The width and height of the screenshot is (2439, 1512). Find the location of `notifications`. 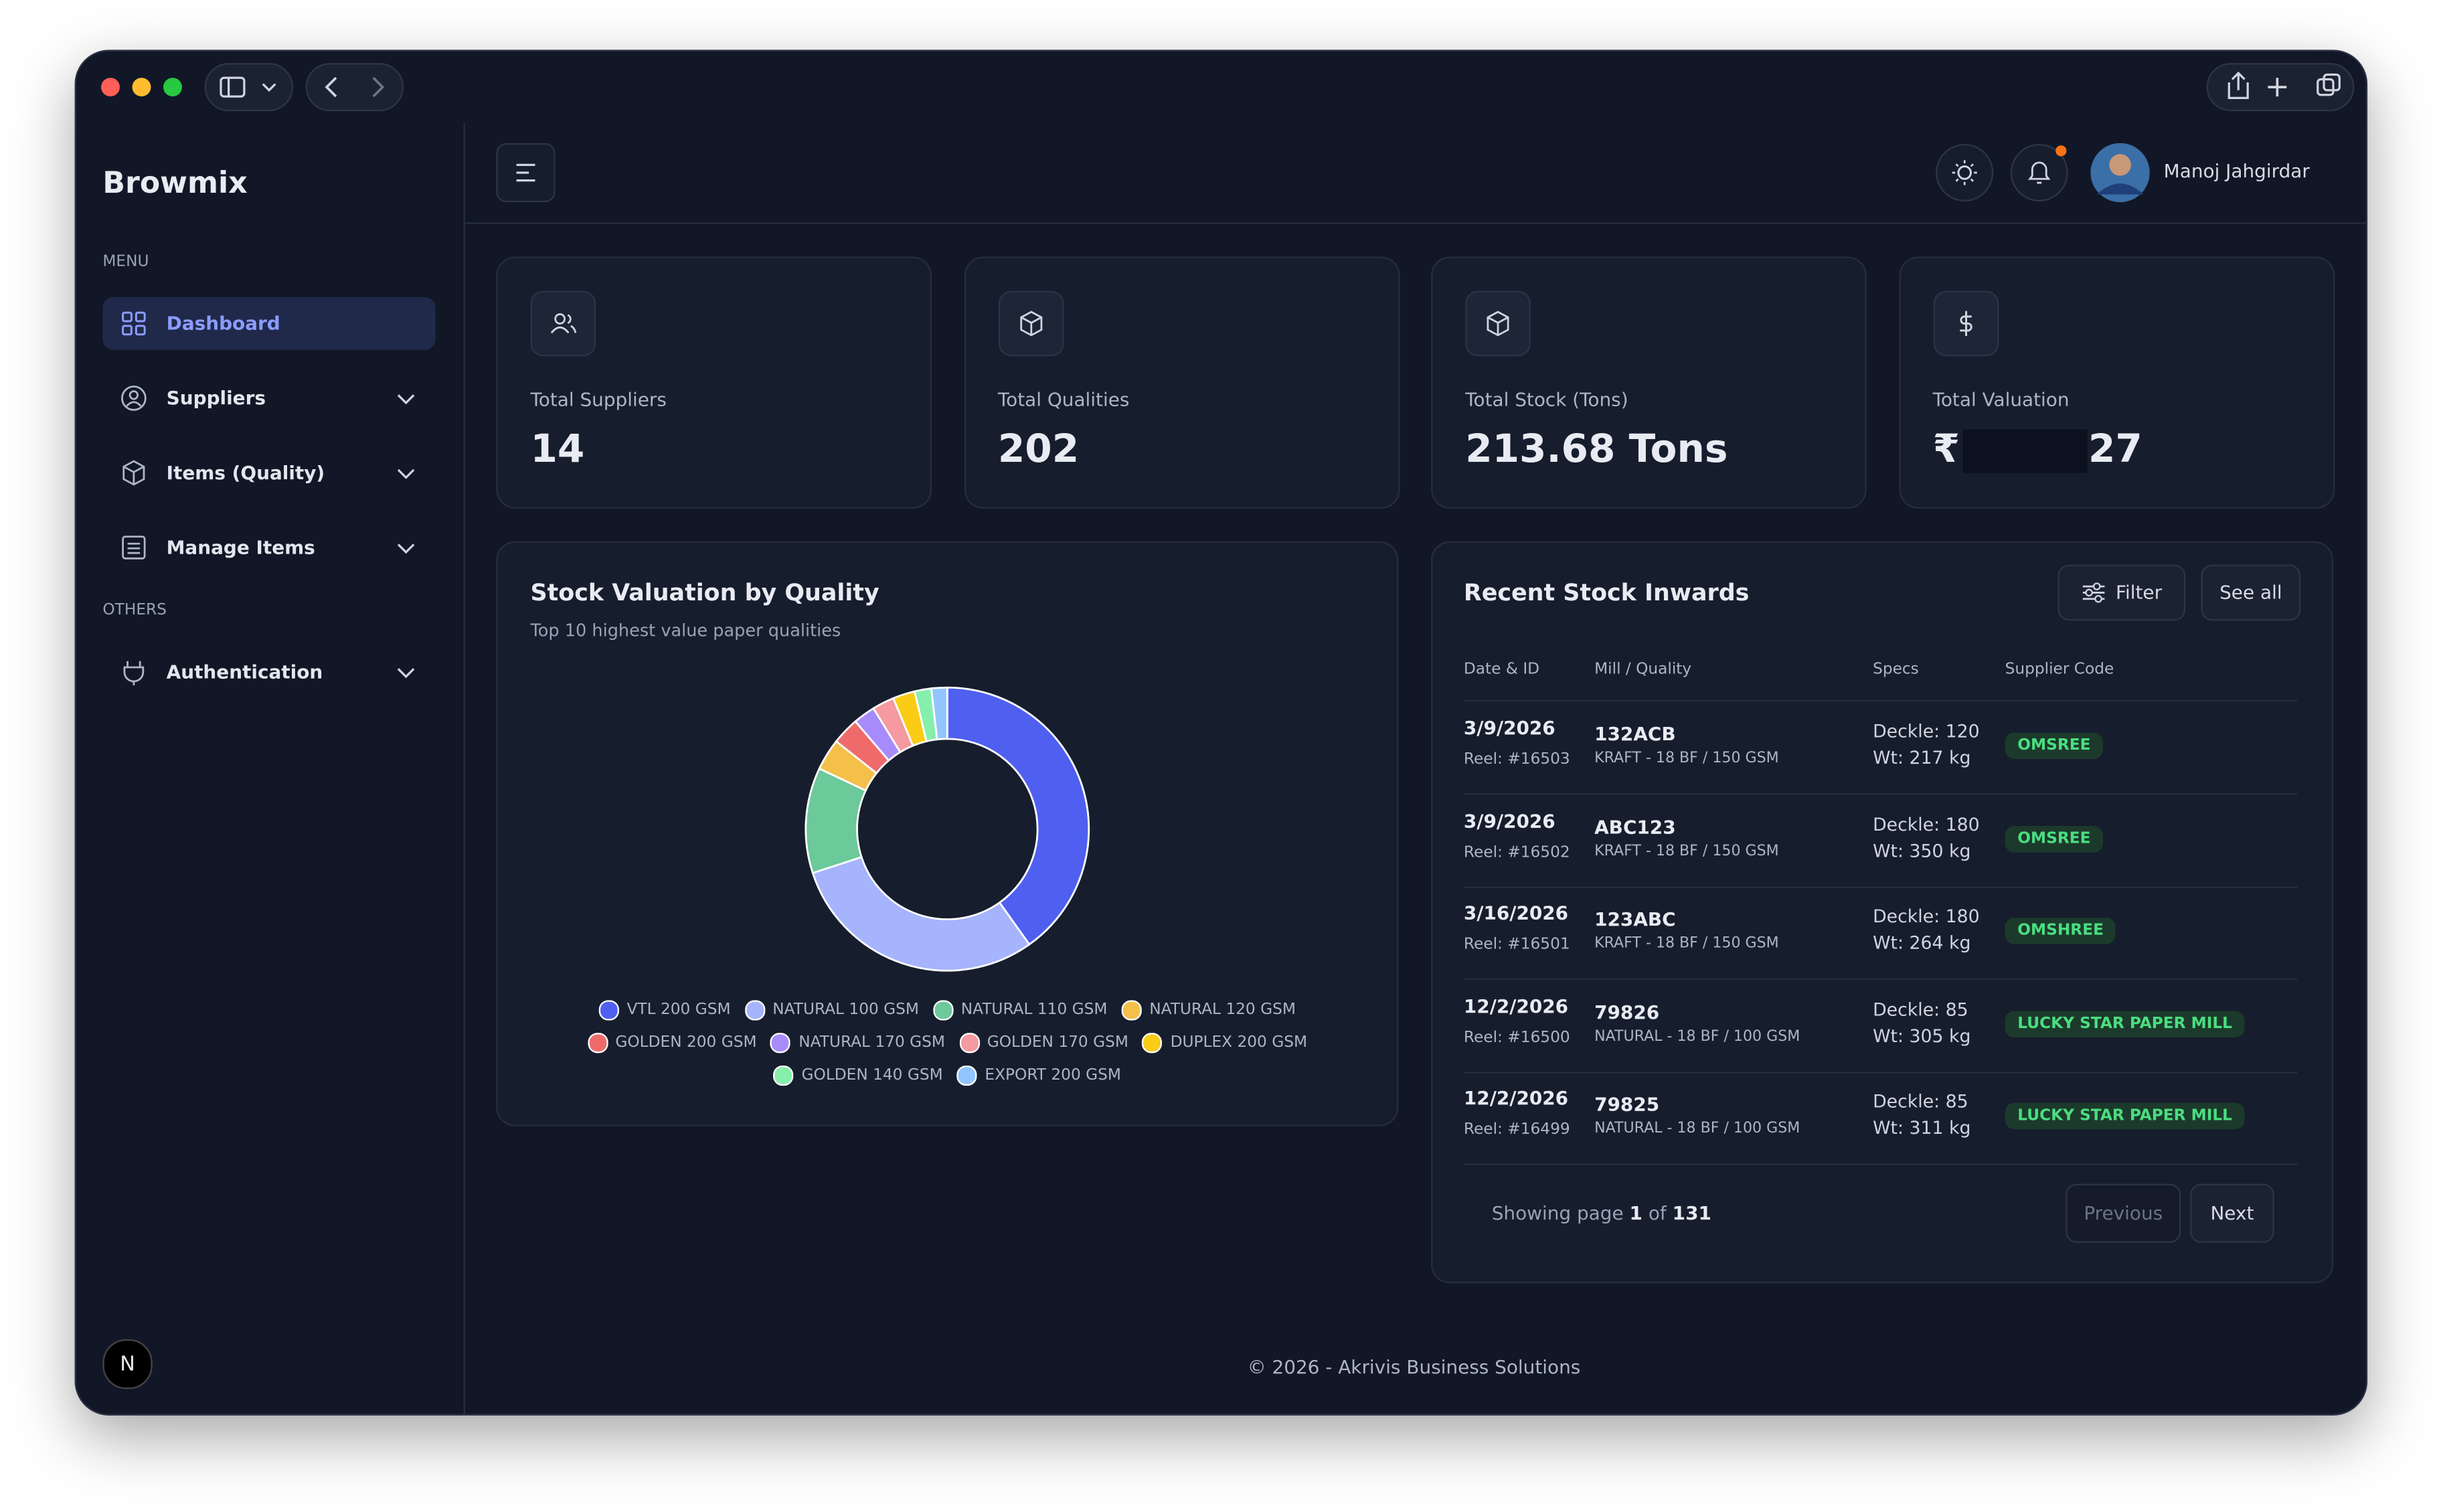

notifications is located at coordinates (2039, 172).